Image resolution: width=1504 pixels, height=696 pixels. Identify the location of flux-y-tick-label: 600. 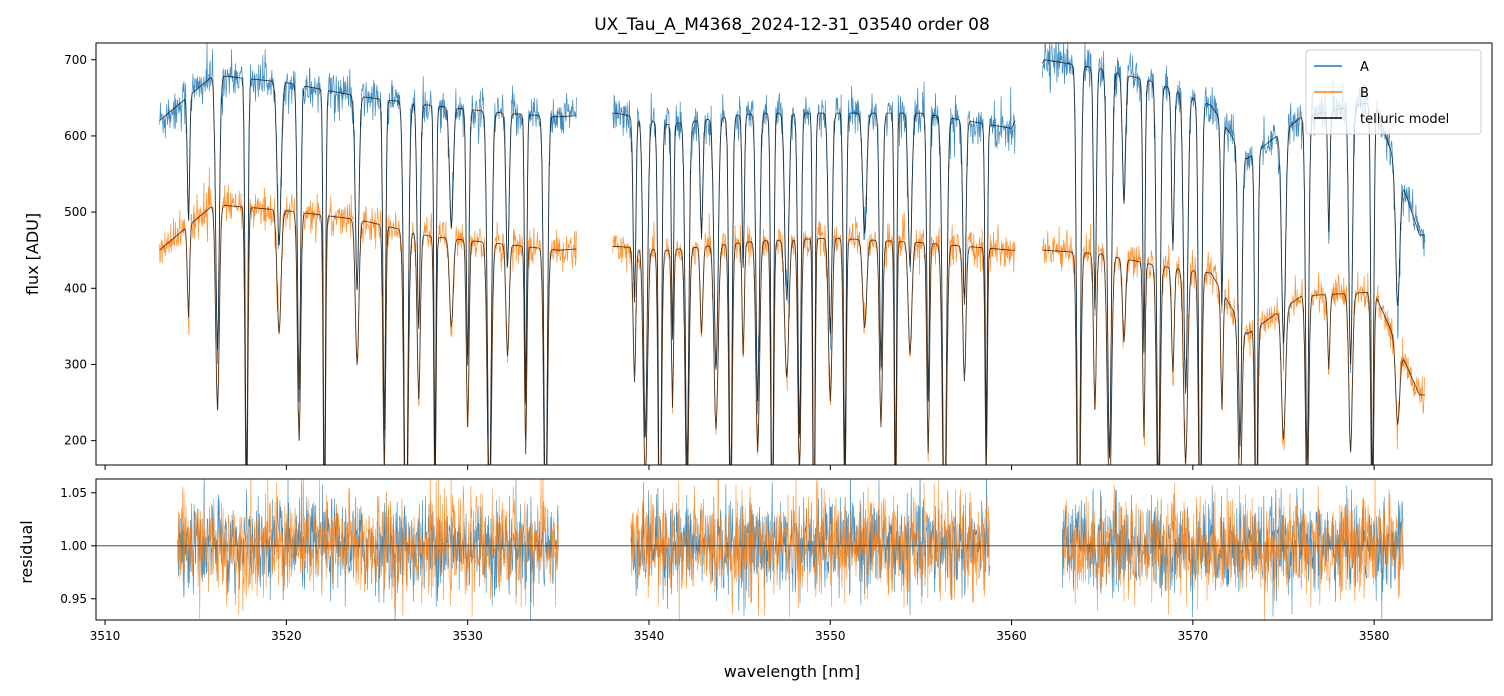
(75, 136).